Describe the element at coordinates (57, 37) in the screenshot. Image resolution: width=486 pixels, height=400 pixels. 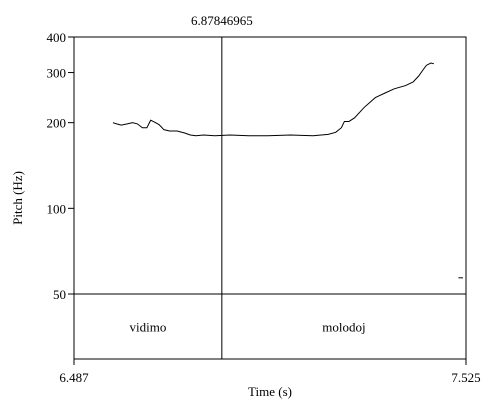
I see `y-tick-label: 400` at that location.